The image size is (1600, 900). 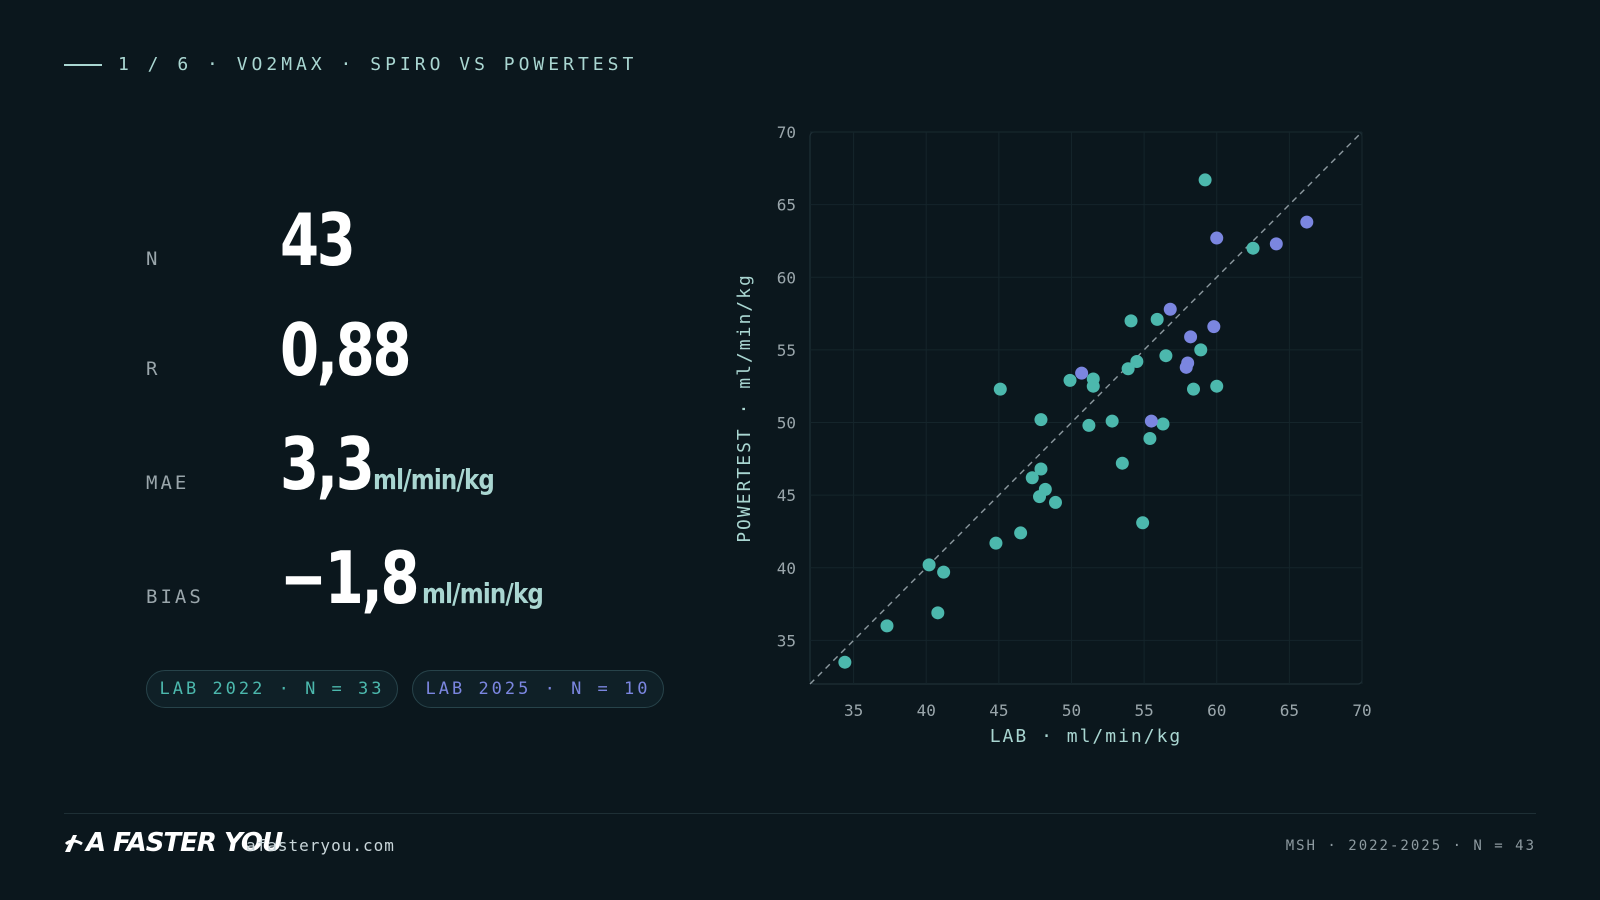 What do you see at coordinates (786, 568) in the screenshot?
I see `y-tick-label: 40` at bounding box center [786, 568].